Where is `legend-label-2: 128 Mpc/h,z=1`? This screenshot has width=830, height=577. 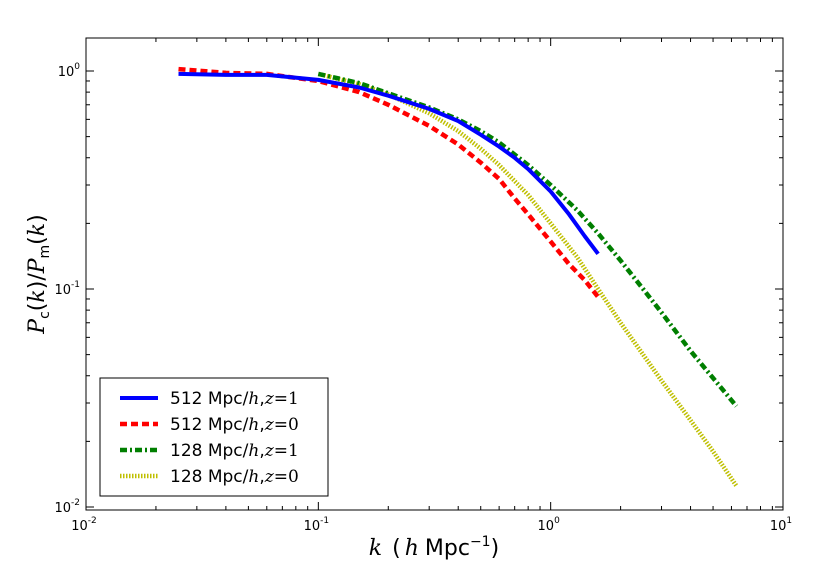 legend-label-2: 128 Mpc/h,z=1 is located at coordinates (234, 451).